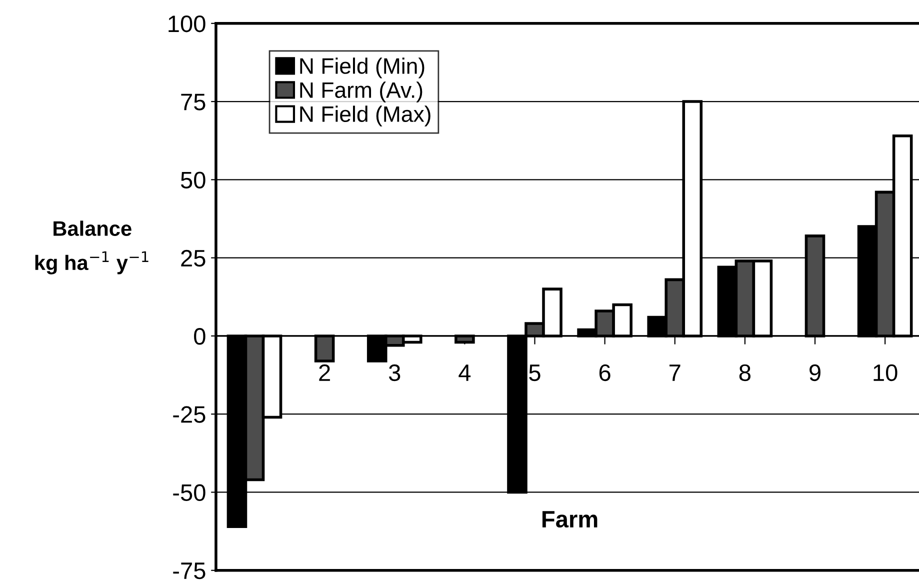 Image resolution: width=919 pixels, height=585 pixels. Describe the element at coordinates (189, 414) in the screenshot. I see `y-tick-label: -25` at that location.